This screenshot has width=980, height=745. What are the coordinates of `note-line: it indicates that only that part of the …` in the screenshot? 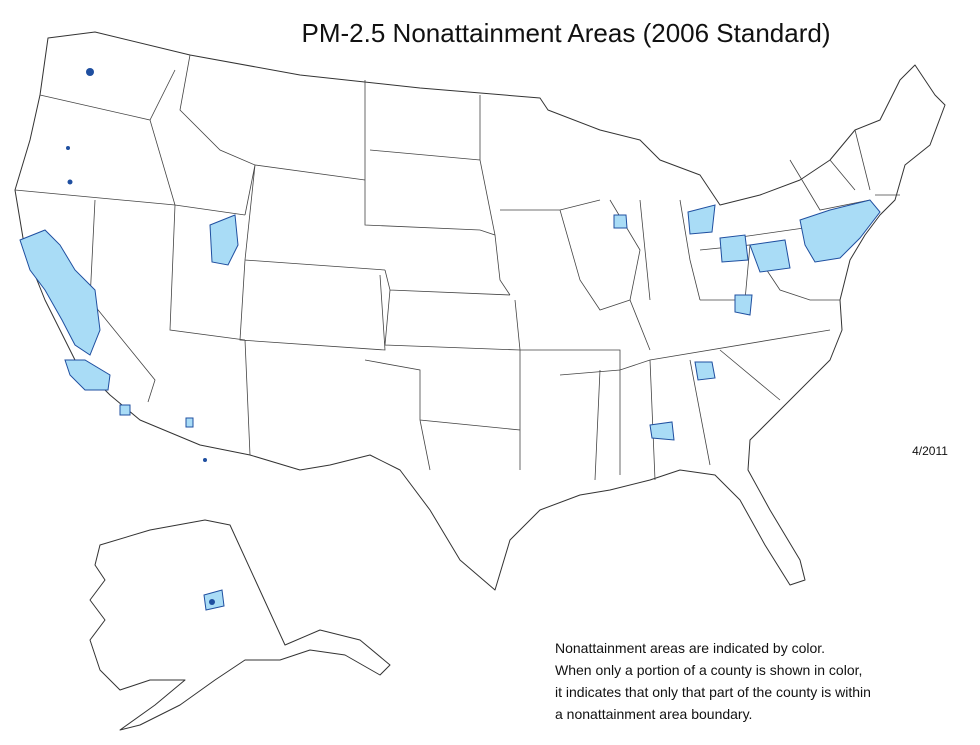 It's located at (713, 692).